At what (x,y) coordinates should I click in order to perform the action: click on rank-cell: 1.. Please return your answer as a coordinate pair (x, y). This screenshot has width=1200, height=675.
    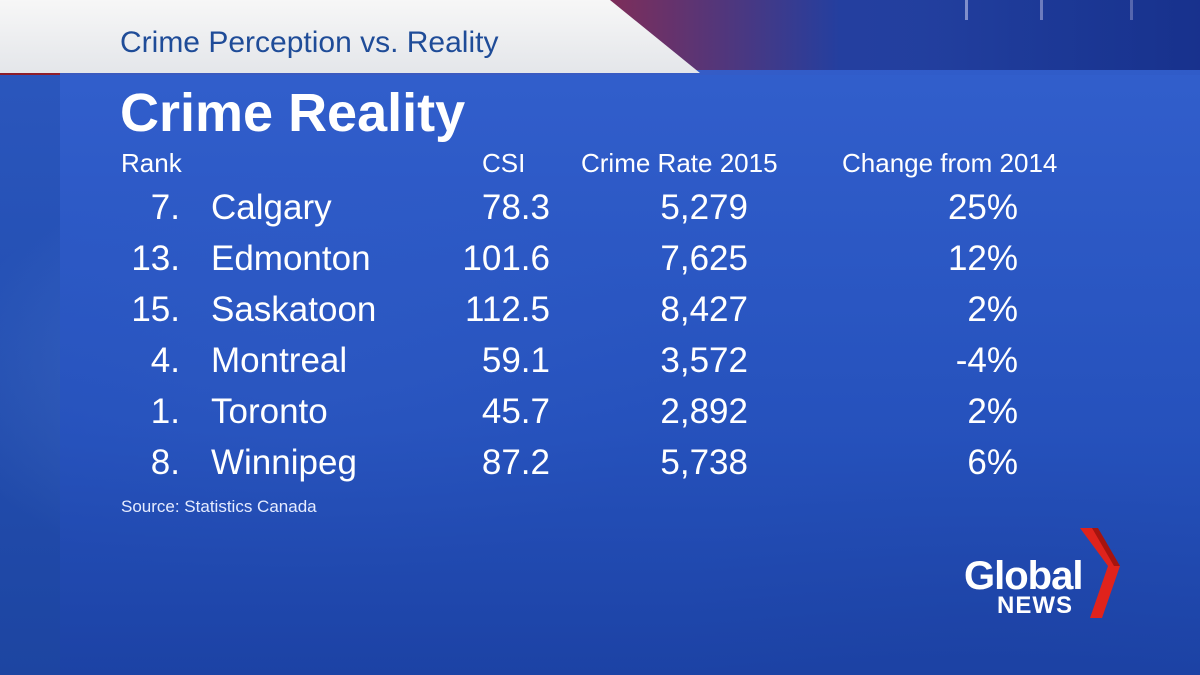
    Looking at the image, I should click on (165, 411).